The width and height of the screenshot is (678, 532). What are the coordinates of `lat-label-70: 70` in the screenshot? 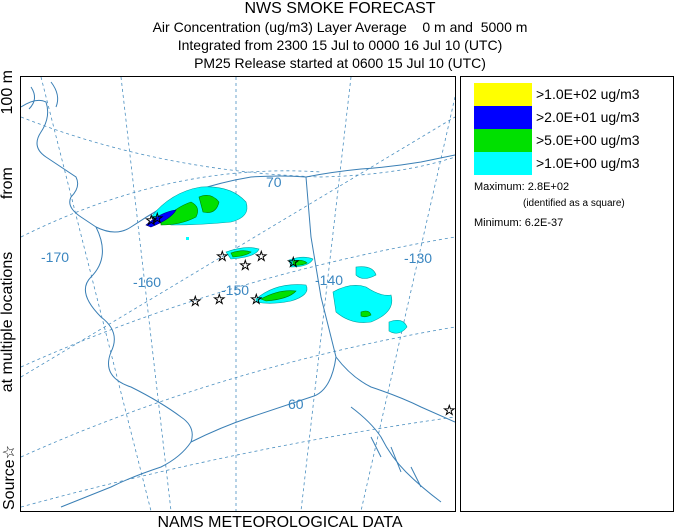 It's located at (274, 182).